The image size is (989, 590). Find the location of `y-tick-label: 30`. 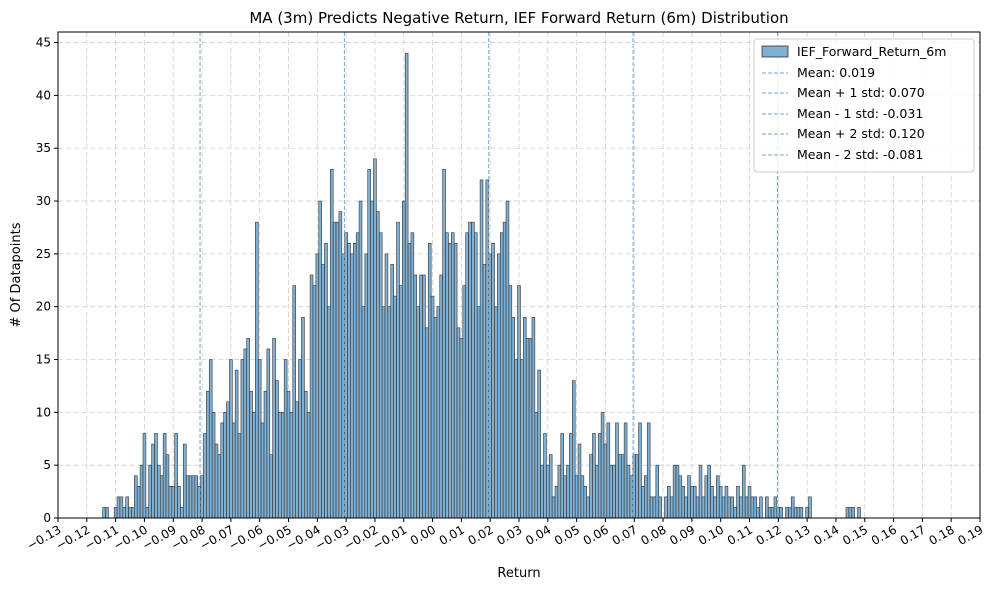

y-tick-label: 30 is located at coordinates (43, 201).